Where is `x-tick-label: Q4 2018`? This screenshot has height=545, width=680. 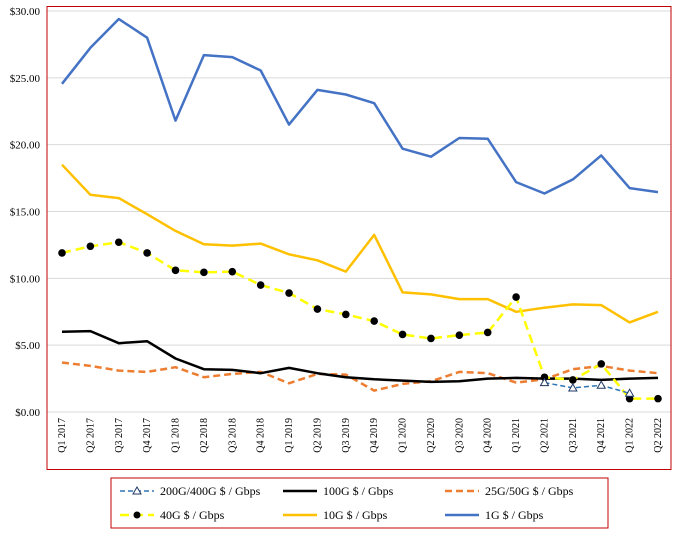
x-tick-label: Q4 2018 is located at coordinates (261, 435).